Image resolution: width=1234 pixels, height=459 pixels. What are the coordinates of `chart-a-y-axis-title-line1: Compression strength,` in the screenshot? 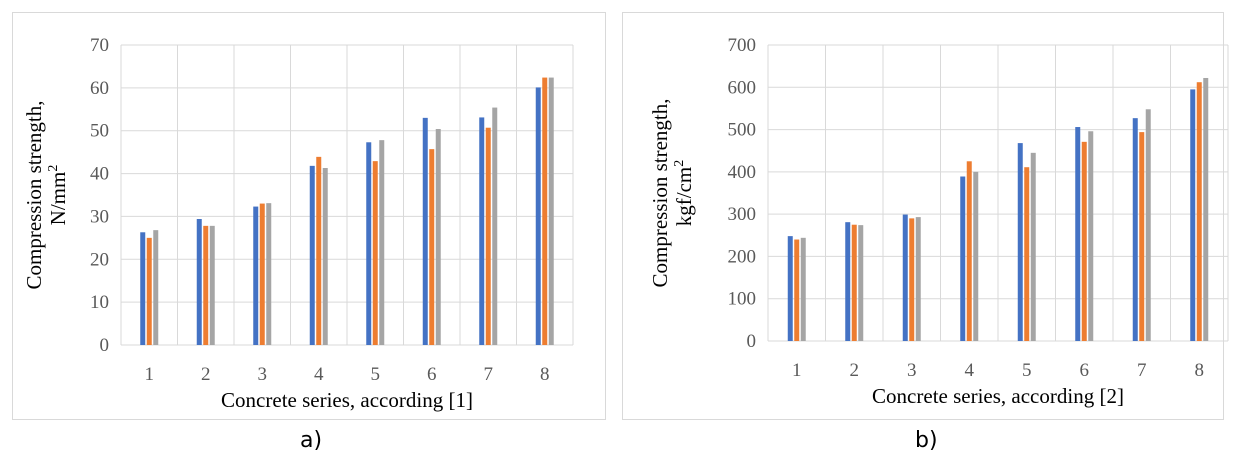 It's located at (34, 195).